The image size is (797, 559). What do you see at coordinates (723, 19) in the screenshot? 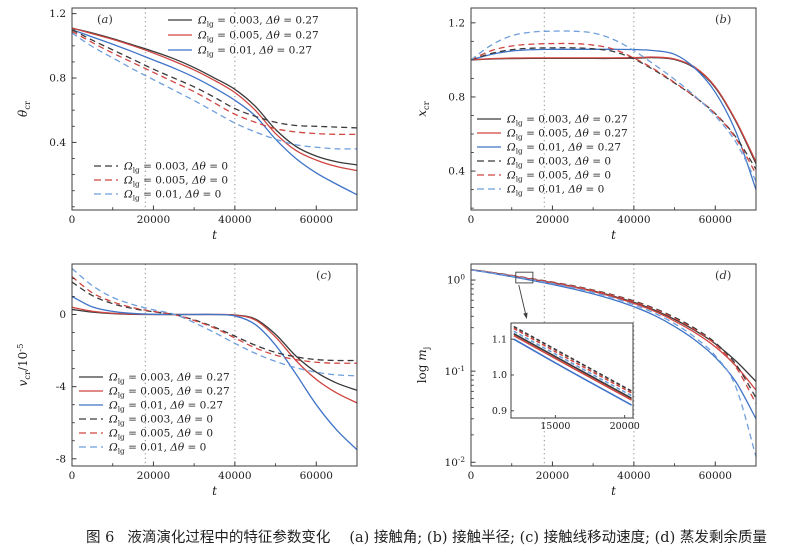
I see `panel-label: (b)` at bounding box center [723, 19].